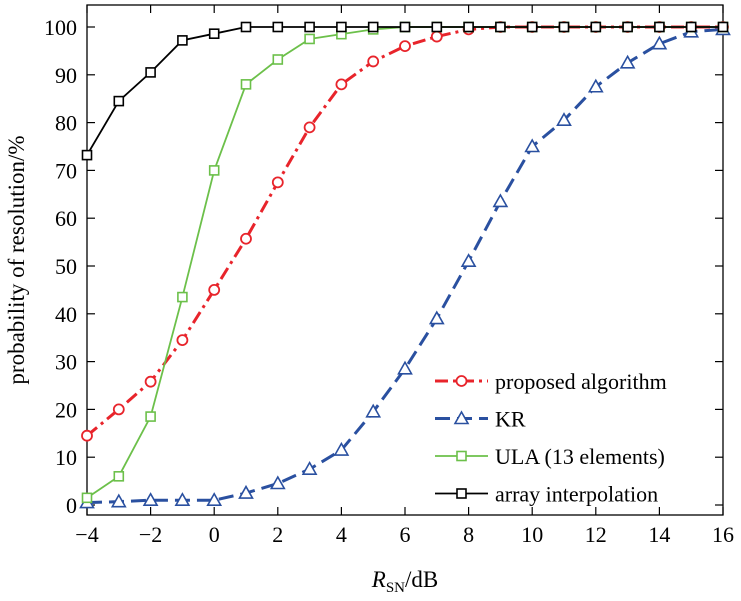 The height and width of the screenshot is (601, 741). Describe the element at coordinates (659, 534) in the screenshot. I see `x-tick-label: 14` at that location.